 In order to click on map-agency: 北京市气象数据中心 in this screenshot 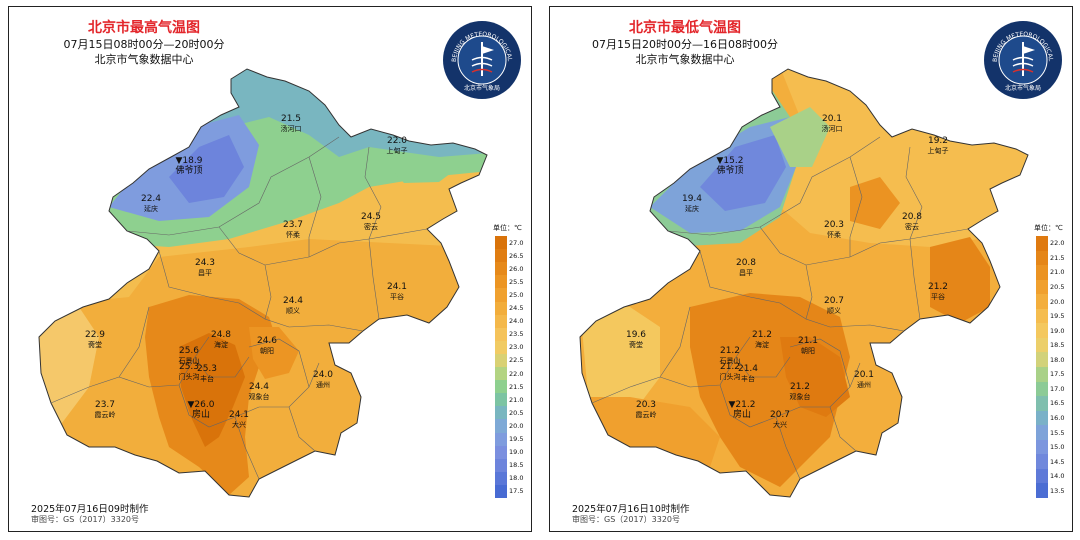, I will do `click(685, 59)`.